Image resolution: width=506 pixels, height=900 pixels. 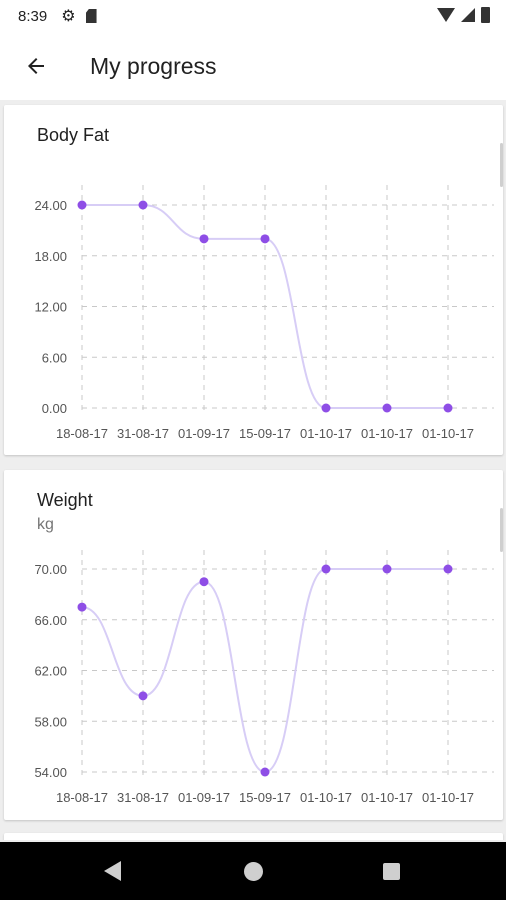 I want to click on y-tick-label: 12.00, so click(x=50, y=307).